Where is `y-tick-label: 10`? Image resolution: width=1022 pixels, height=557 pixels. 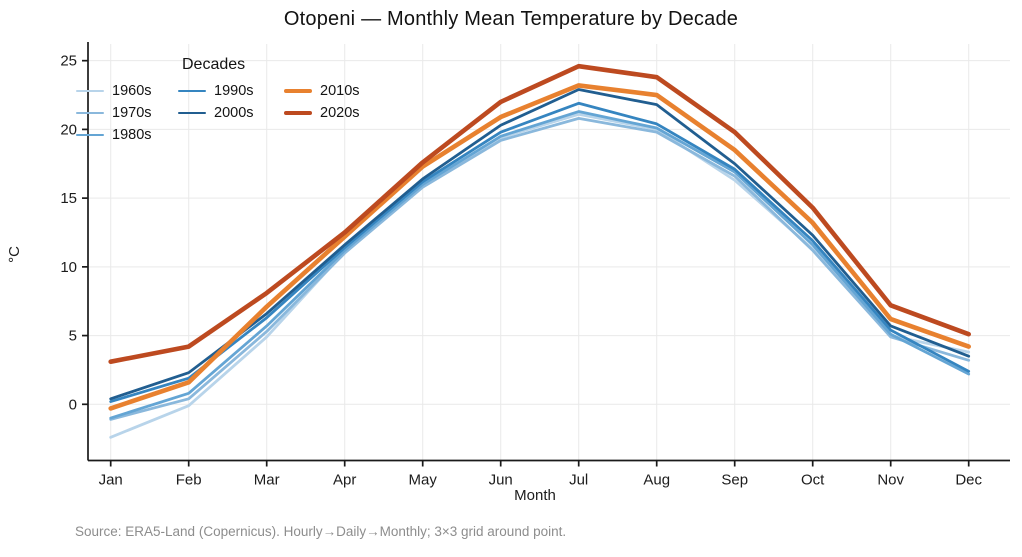
y-tick-label: 10 is located at coordinates (68, 267).